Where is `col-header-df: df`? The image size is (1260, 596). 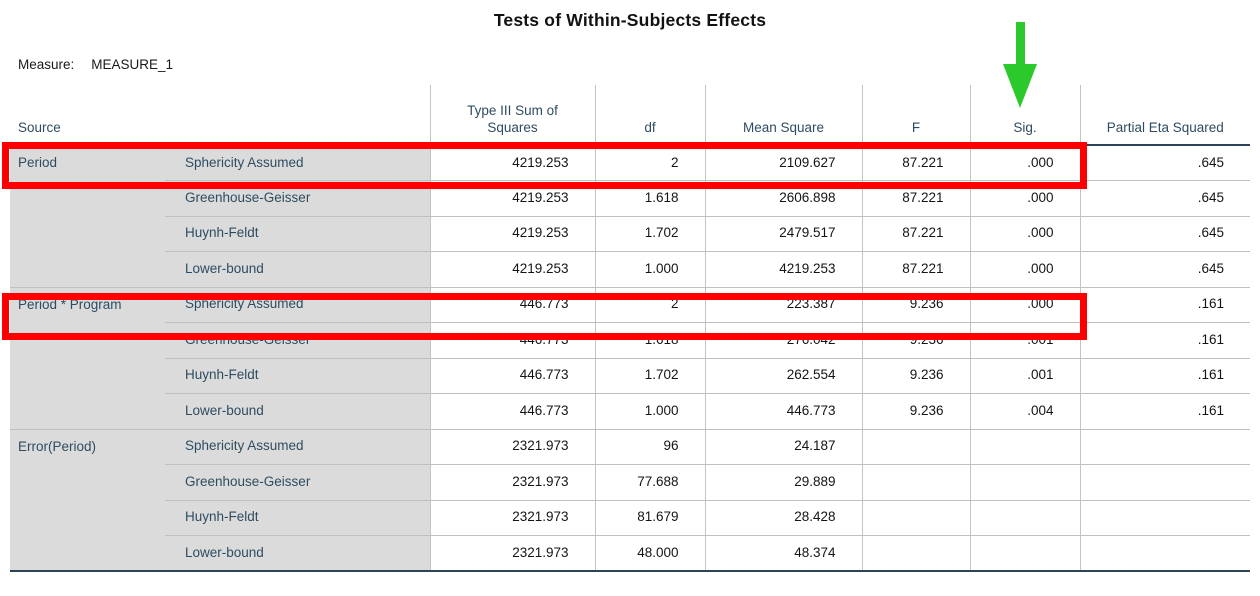
col-header-df: df is located at coordinates (649, 115).